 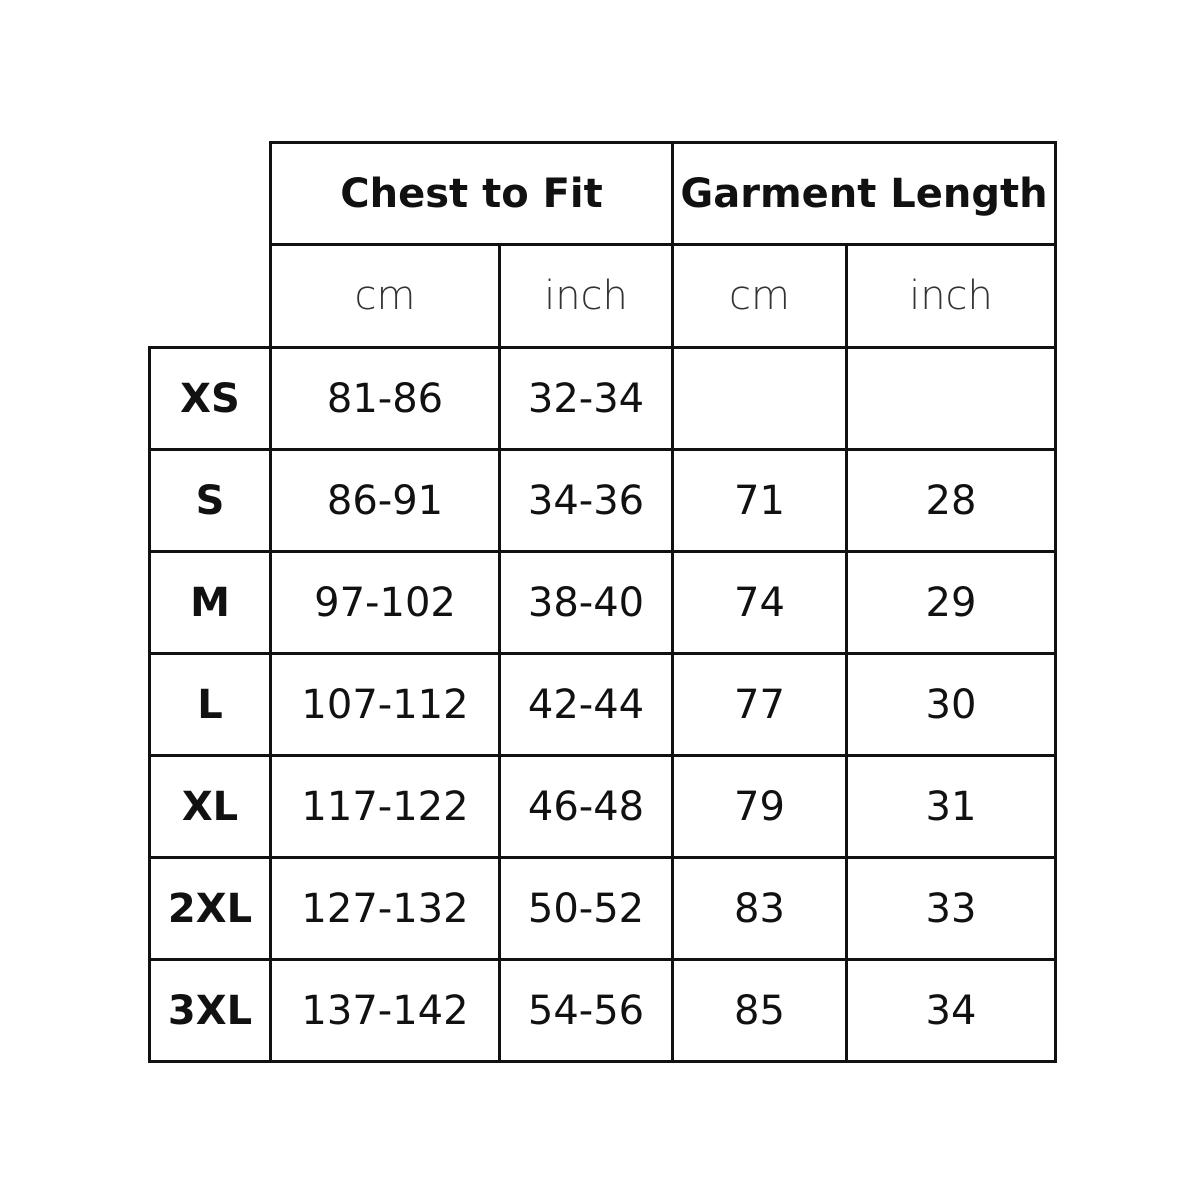 What do you see at coordinates (951, 908) in the screenshot?
I see `table-cell: 33` at bounding box center [951, 908].